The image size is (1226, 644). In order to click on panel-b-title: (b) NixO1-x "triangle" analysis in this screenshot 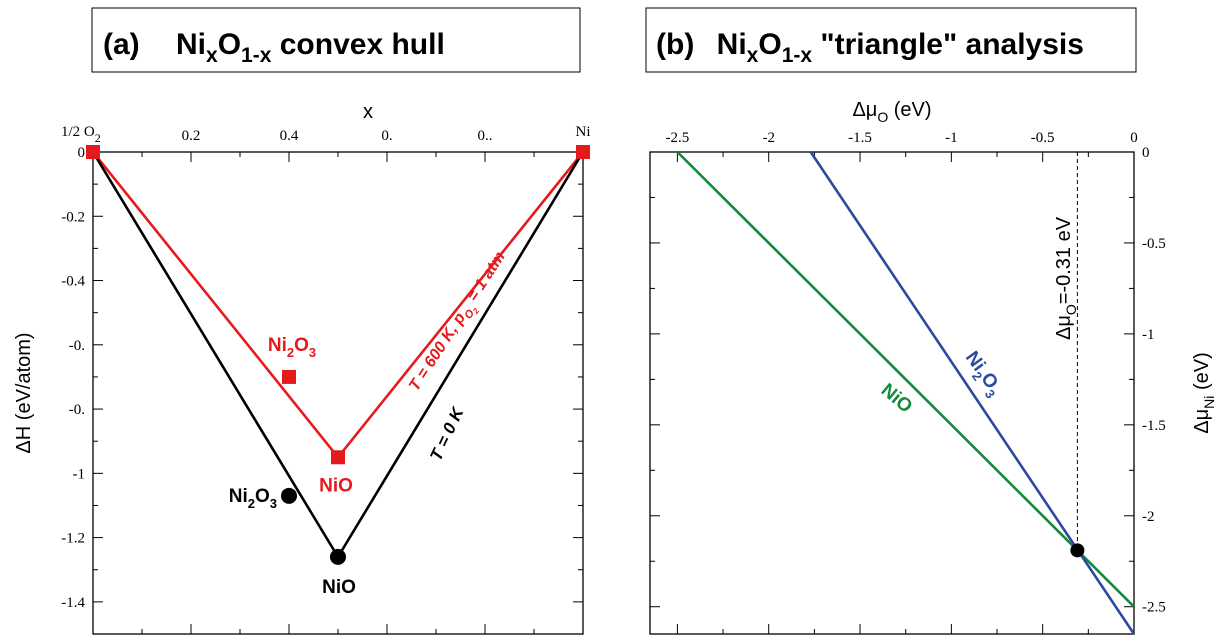, I will do `click(891, 40)`.